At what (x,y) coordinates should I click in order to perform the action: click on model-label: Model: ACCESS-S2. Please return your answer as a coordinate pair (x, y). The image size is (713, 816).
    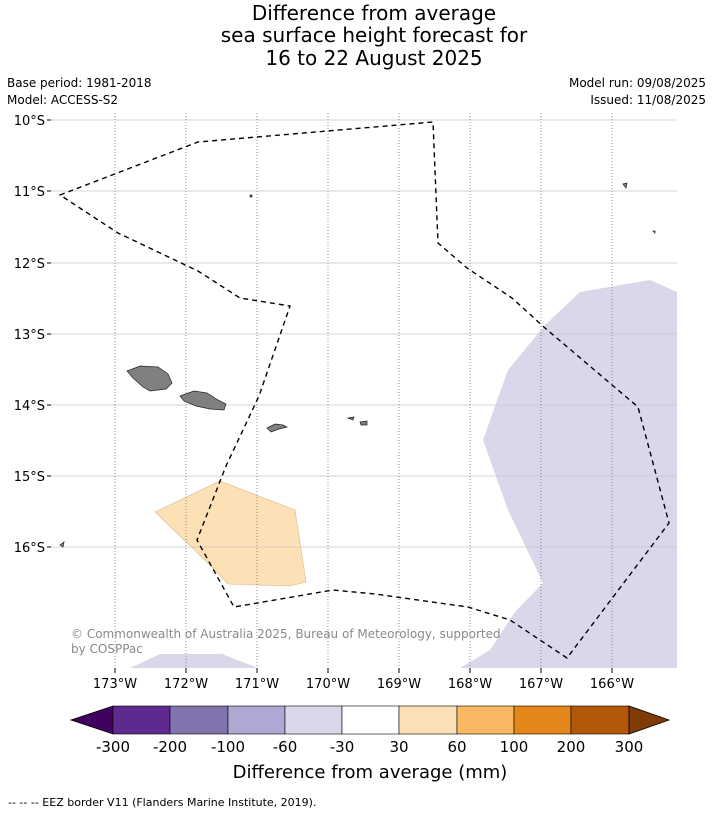
    Looking at the image, I should click on (63, 100).